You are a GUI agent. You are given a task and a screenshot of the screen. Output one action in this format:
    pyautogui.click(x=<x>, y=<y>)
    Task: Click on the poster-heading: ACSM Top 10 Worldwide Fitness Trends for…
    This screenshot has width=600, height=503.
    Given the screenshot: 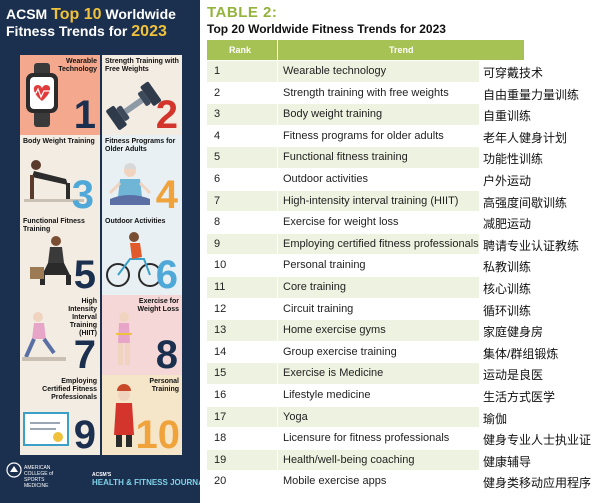 What is the action you would take?
    pyautogui.click(x=101, y=23)
    